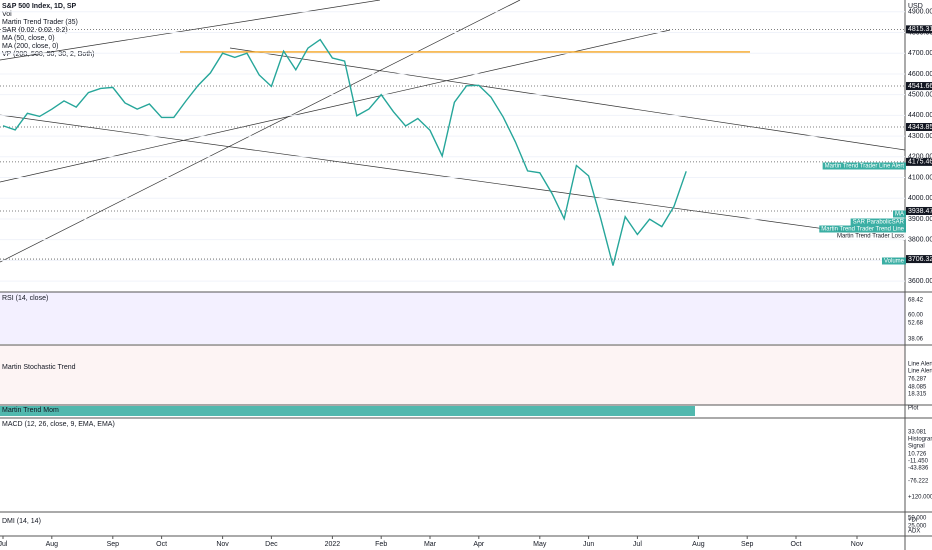 The width and height of the screenshot is (932, 550). What do you see at coordinates (917, 433) in the screenshot?
I see `panel-label: 33.081` at bounding box center [917, 433].